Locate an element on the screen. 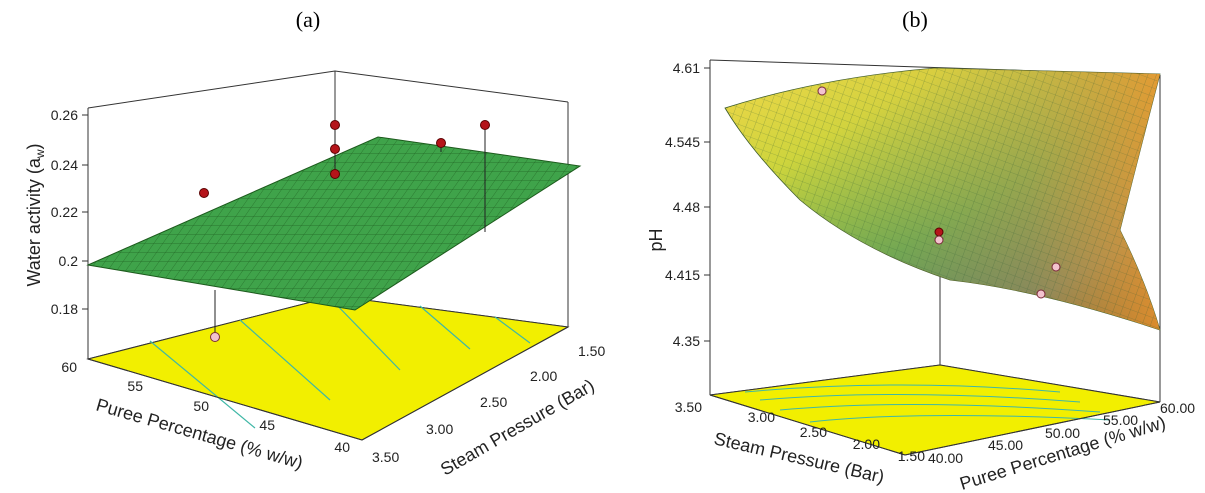 Image resolution: width=1205 pixels, height=493 pixels. x-tick-label: 3.00 is located at coordinates (761, 417).